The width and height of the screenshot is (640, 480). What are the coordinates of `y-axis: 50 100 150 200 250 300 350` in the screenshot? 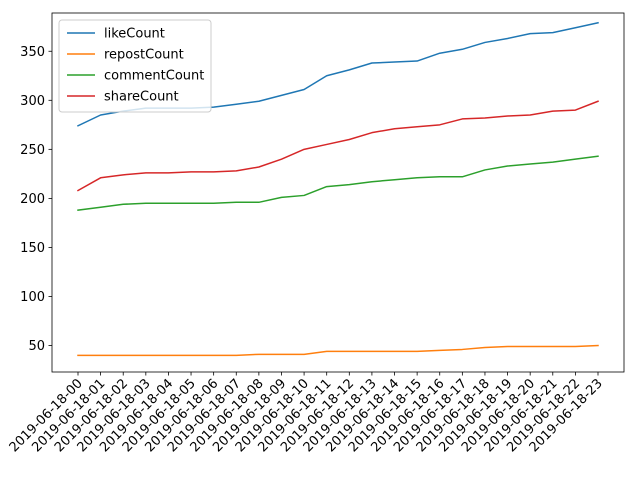 It's located at (36, 199).